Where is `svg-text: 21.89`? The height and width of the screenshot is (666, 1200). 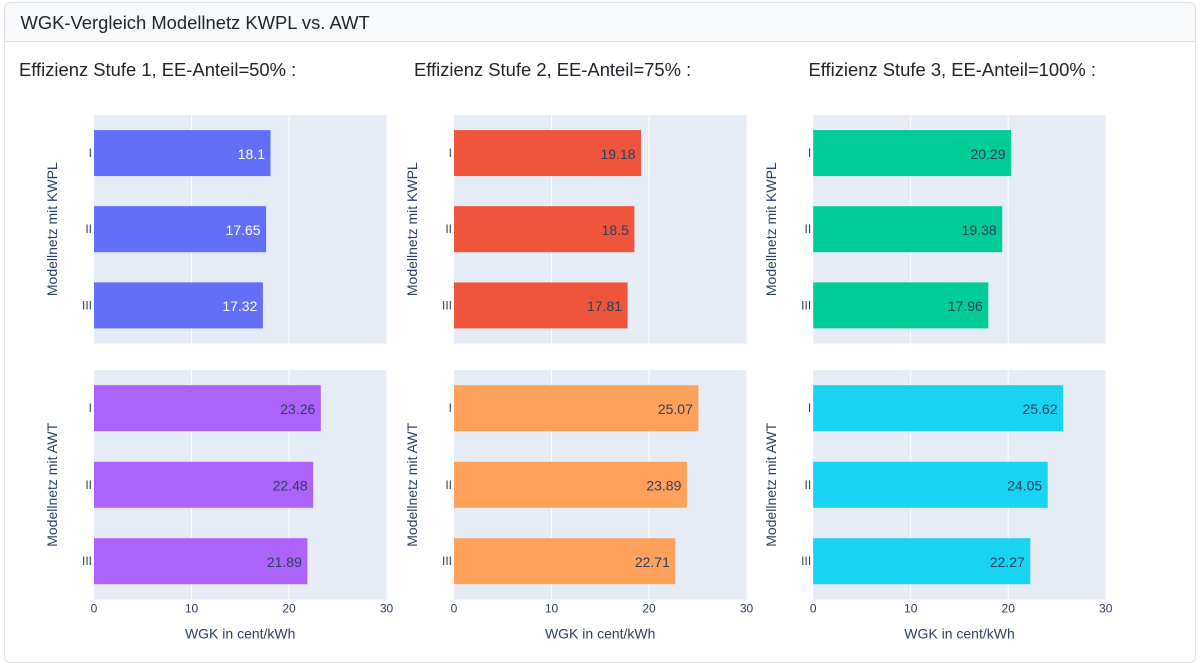 svg-text: 21.89 is located at coordinates (284, 562).